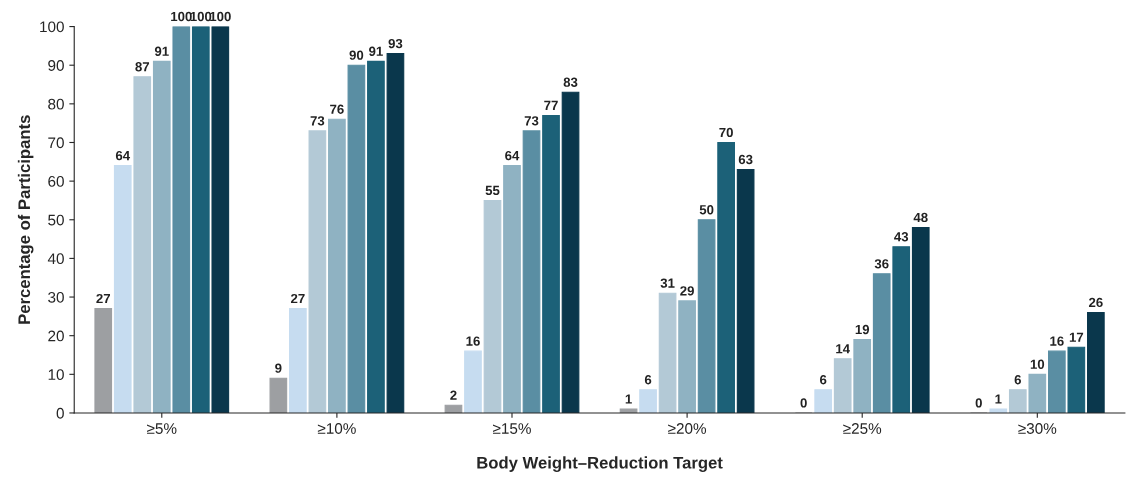 The image size is (1142, 483). I want to click on data-label: 77, so click(551, 105).